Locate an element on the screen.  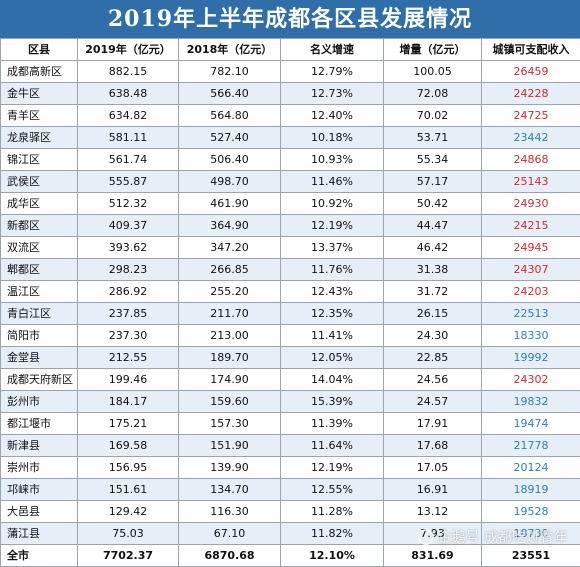
increase-cell: 16.91 is located at coordinates (433, 490).